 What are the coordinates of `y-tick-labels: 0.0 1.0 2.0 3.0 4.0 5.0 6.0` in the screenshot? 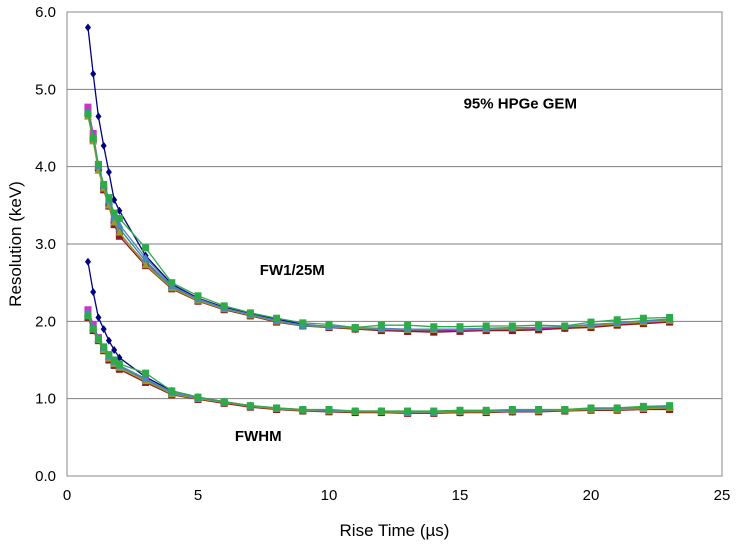 It's located at (45, 244).